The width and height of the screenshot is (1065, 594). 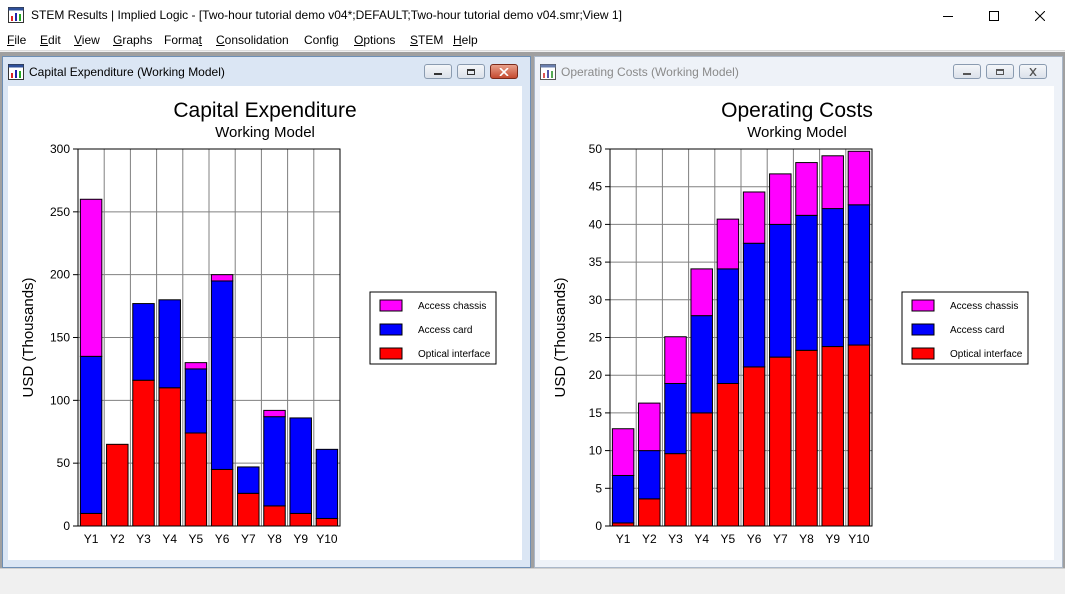 I want to click on menu-view: View, so click(x=87, y=40).